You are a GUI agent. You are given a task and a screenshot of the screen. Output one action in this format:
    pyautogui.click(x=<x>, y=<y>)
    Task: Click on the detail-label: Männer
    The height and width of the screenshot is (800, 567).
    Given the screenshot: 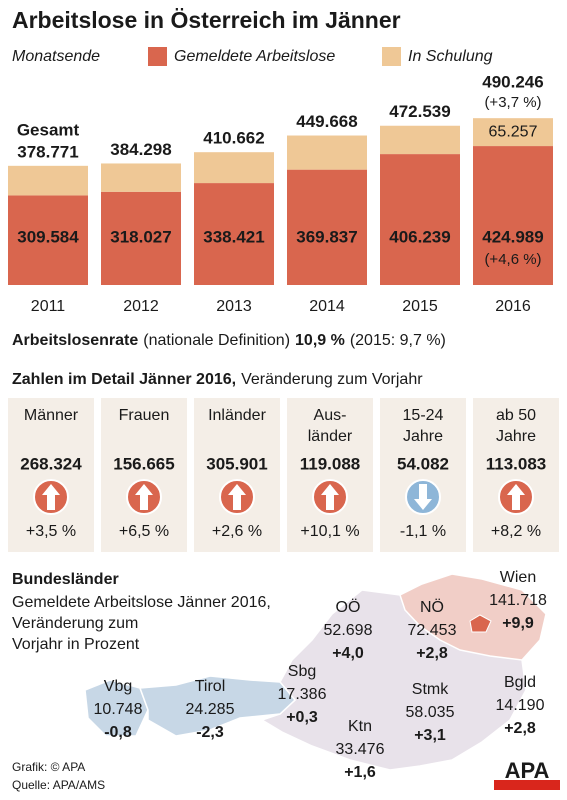 What is the action you would take?
    pyautogui.click(x=51, y=415)
    